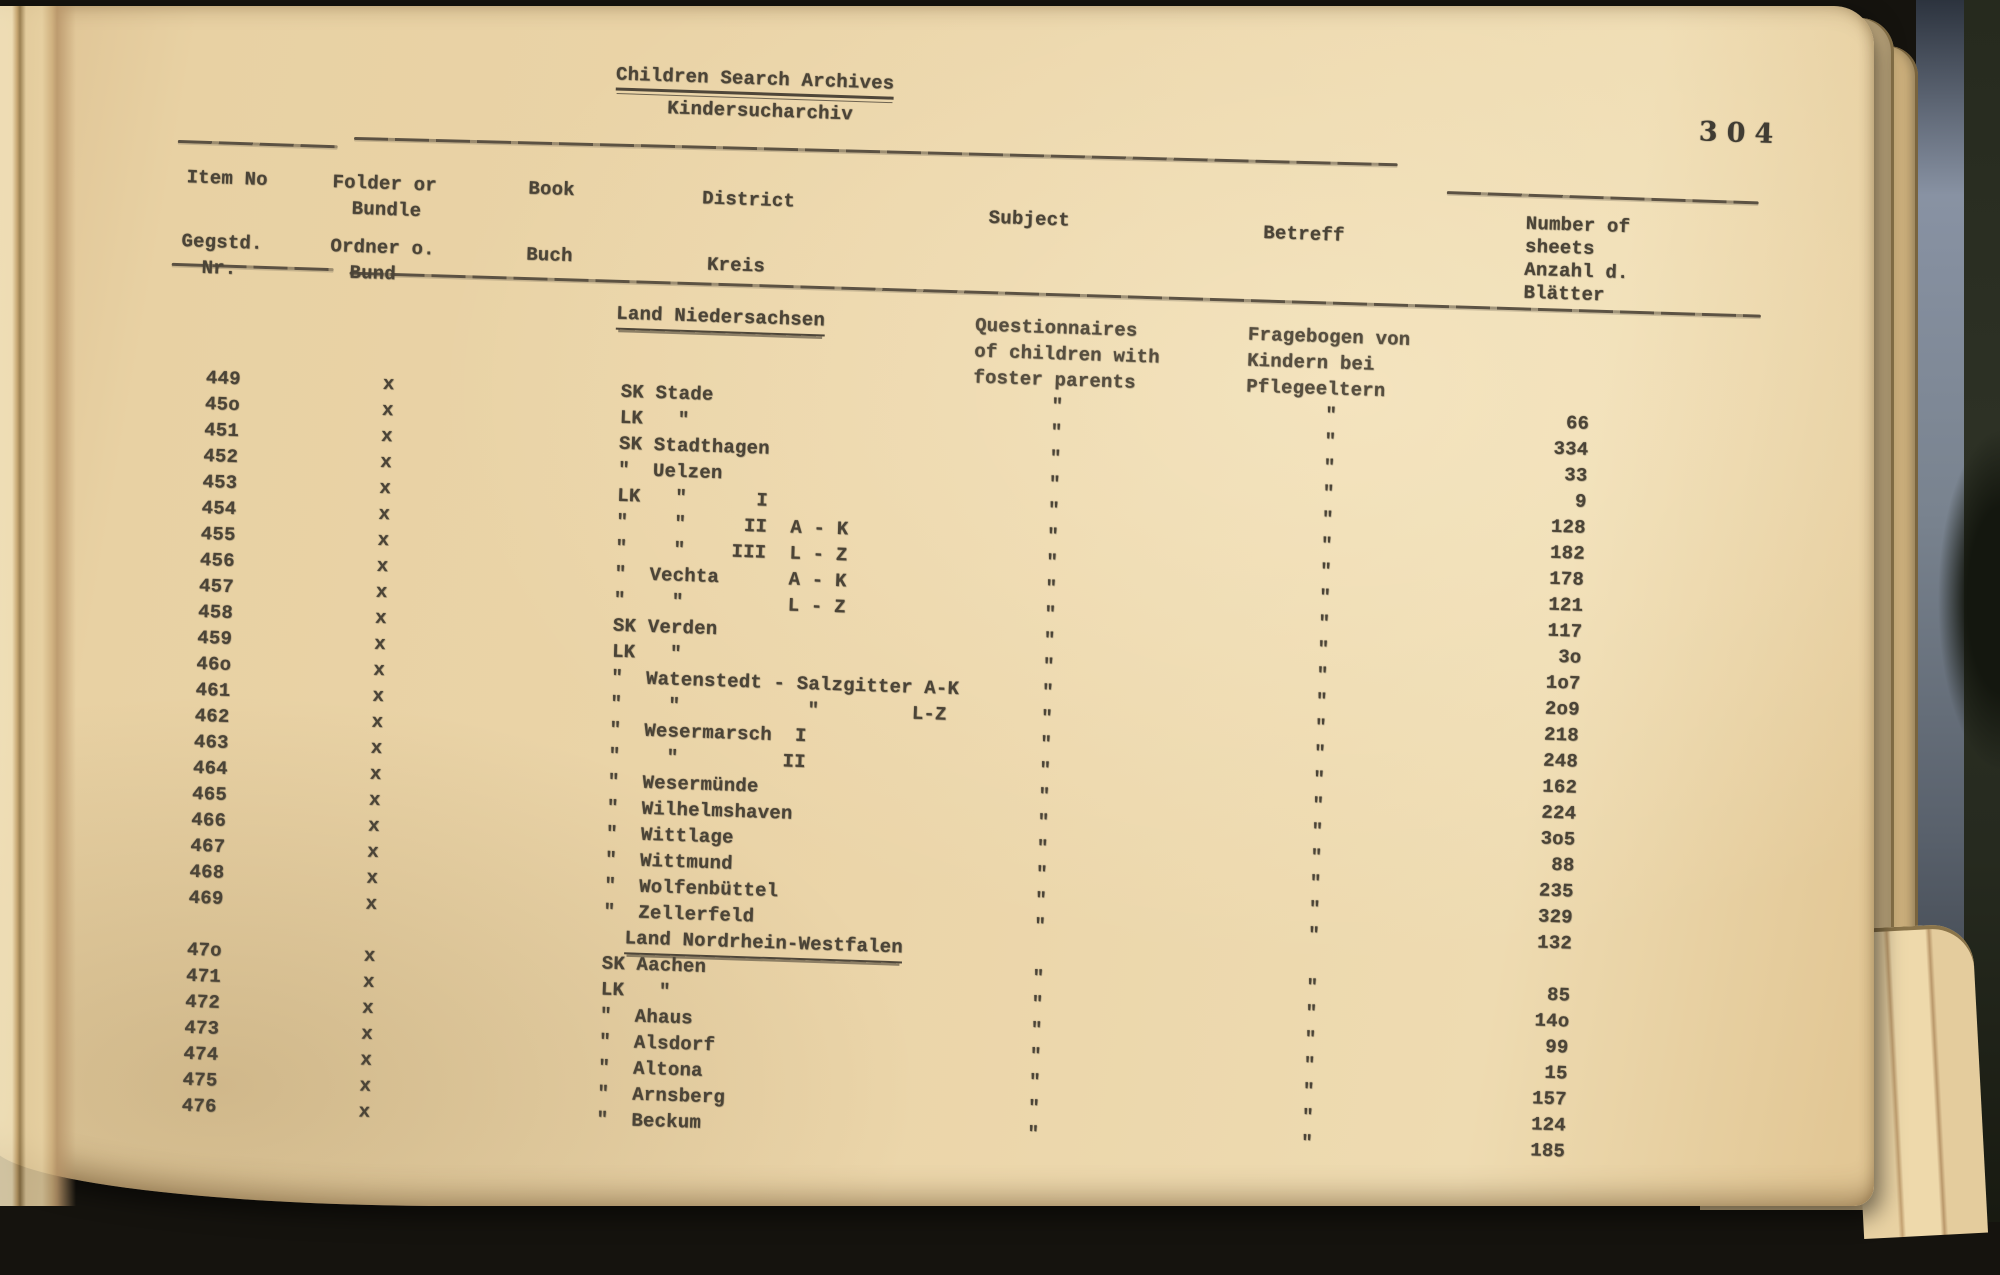  I want to click on cell-district: " Altona, so click(650, 1069).